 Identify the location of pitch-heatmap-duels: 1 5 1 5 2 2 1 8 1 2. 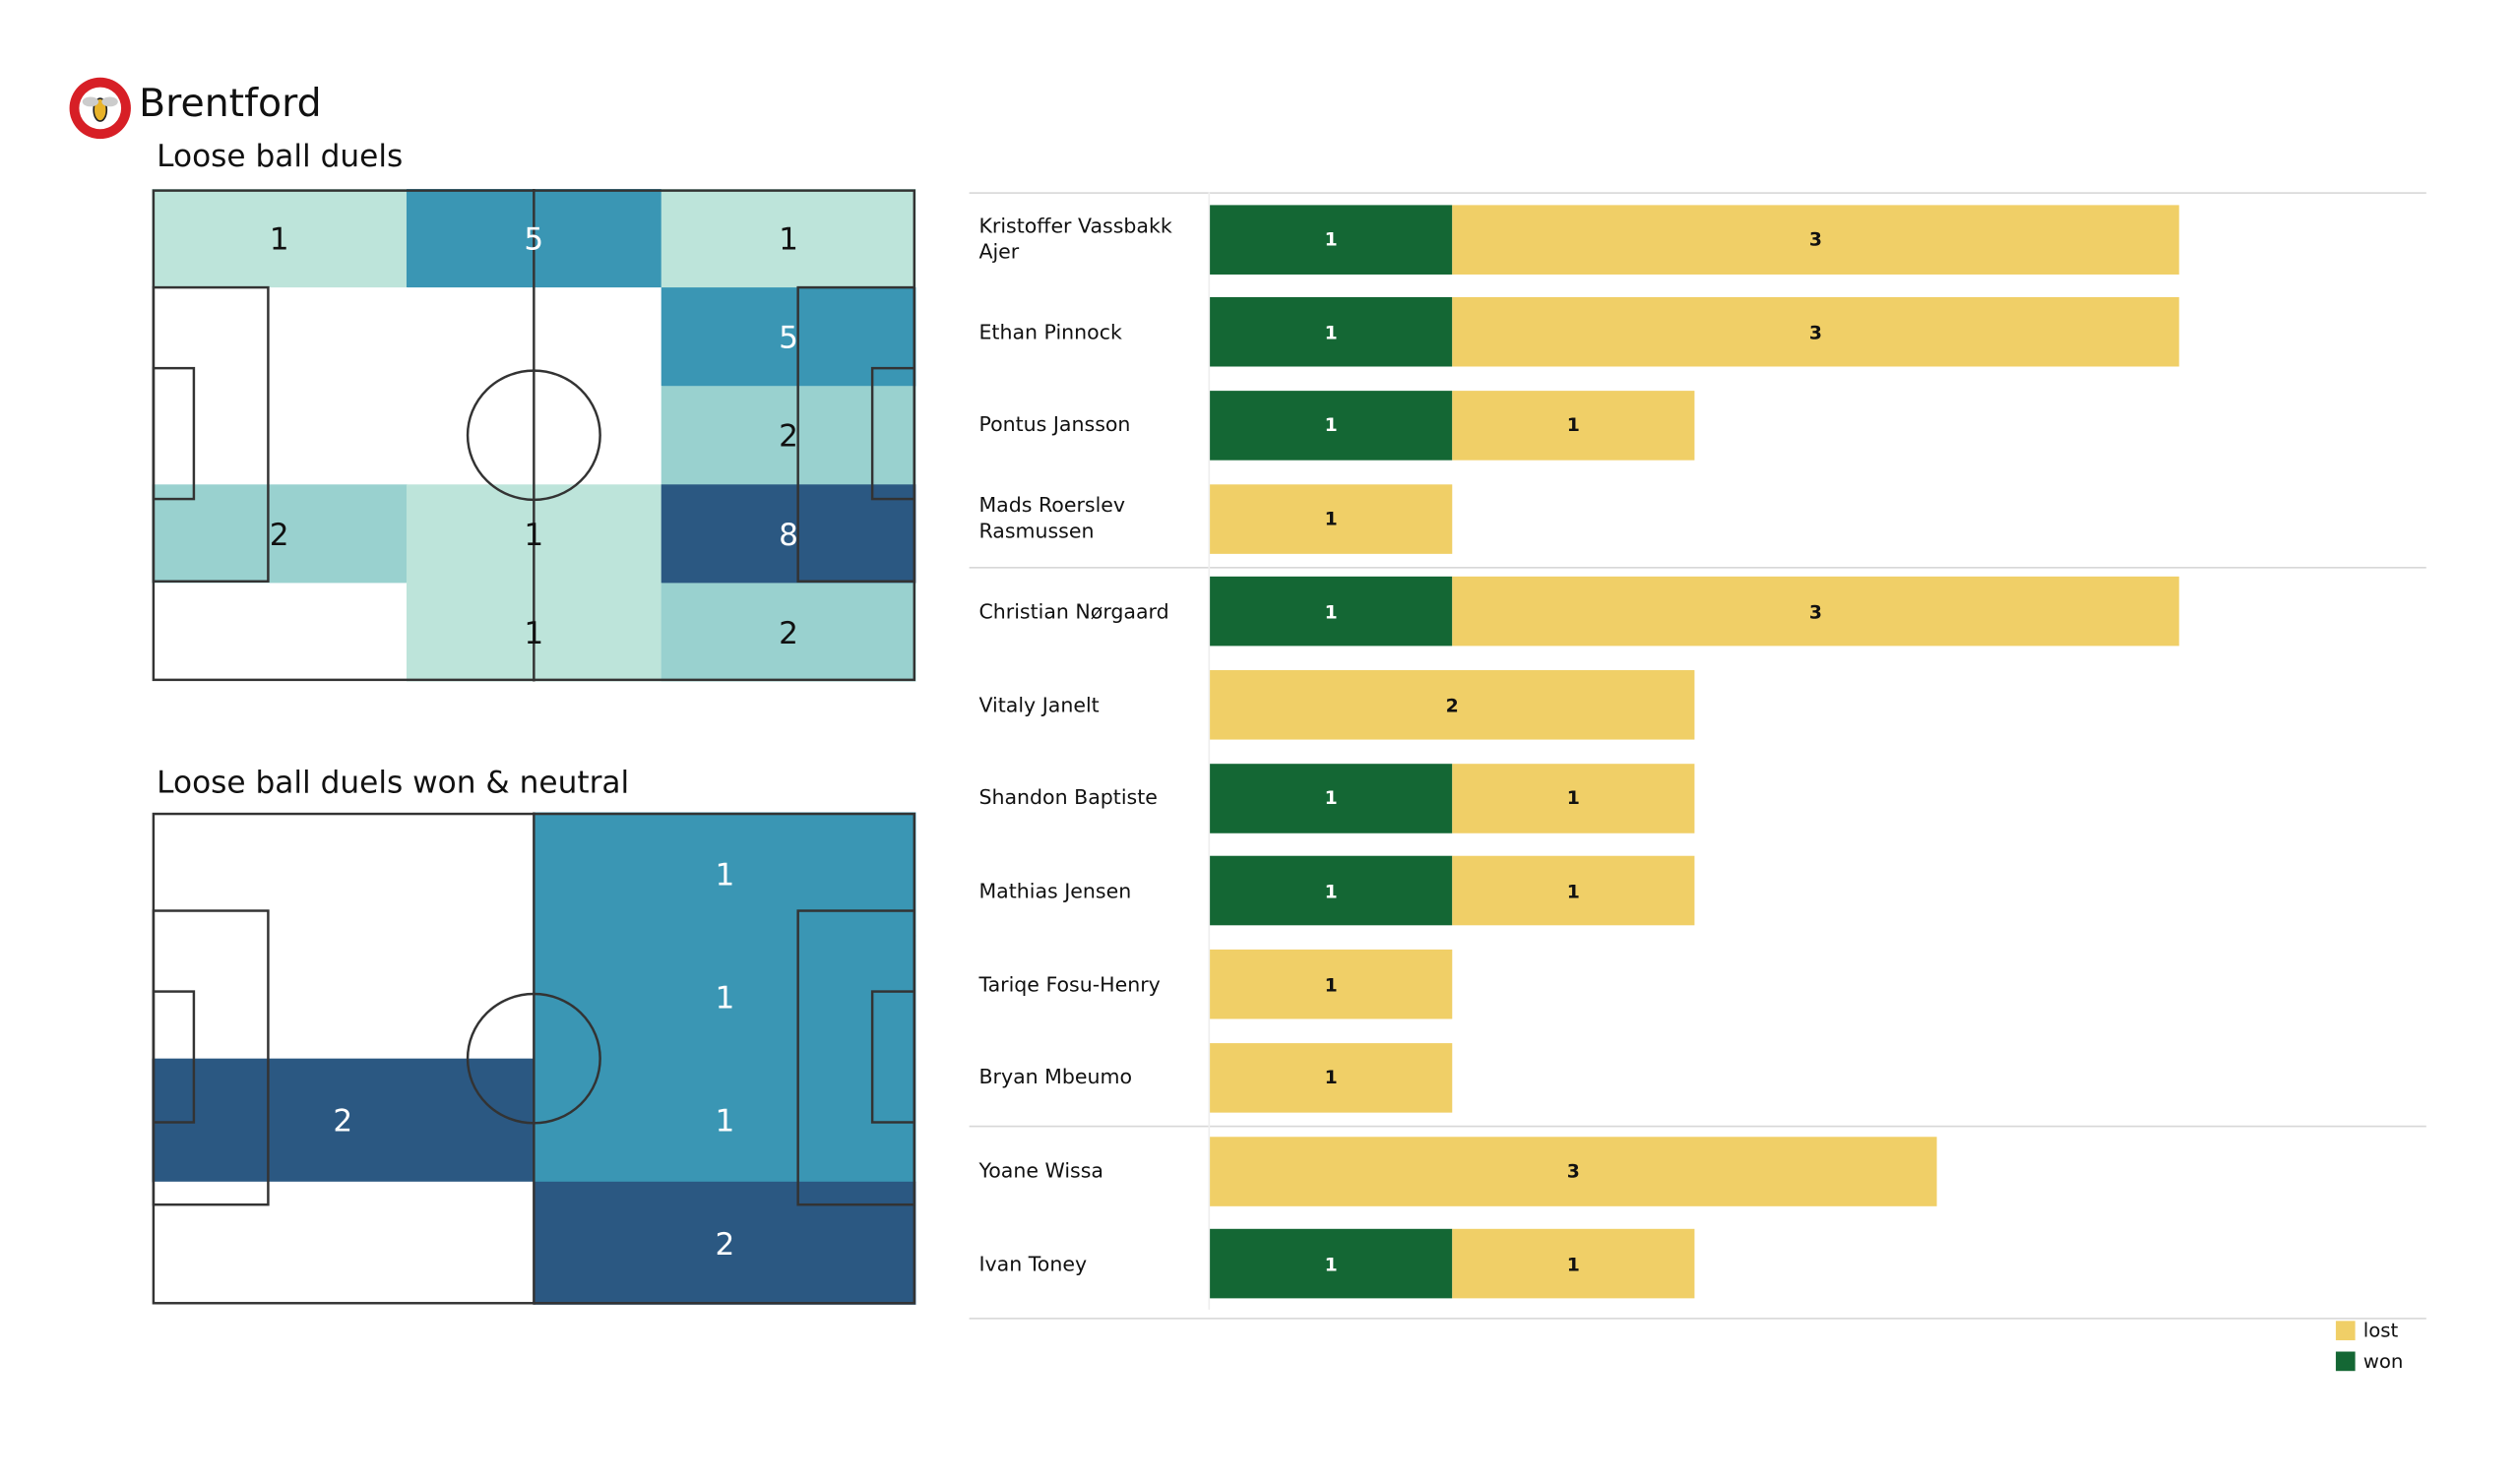
(534, 435).